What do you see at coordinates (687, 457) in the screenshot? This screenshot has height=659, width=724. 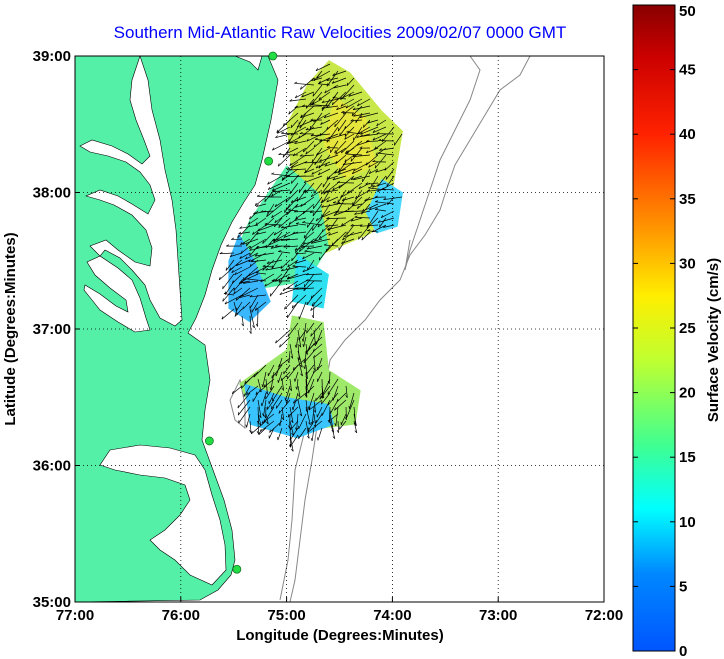 I see `colorbar-tick-label: 15` at bounding box center [687, 457].